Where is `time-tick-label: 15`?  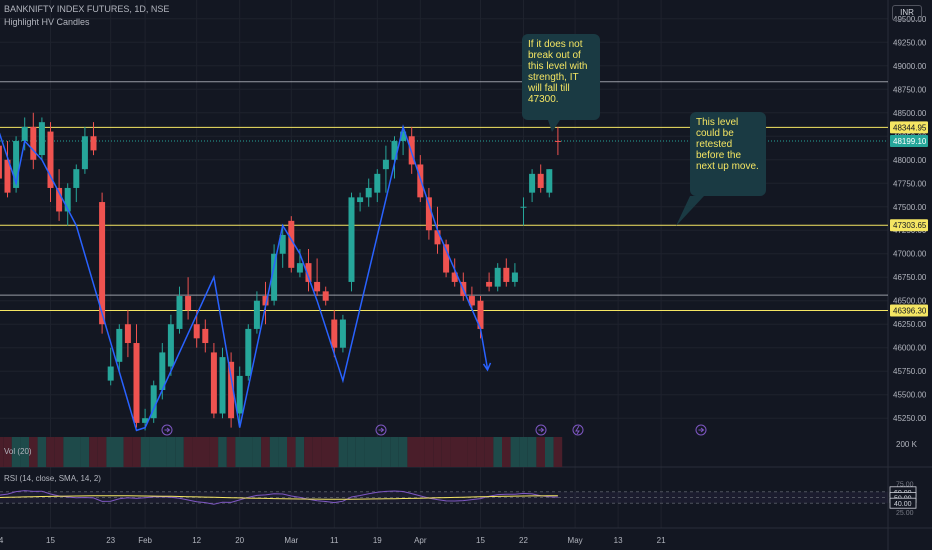
time-tick-label: 15 is located at coordinates (480, 540).